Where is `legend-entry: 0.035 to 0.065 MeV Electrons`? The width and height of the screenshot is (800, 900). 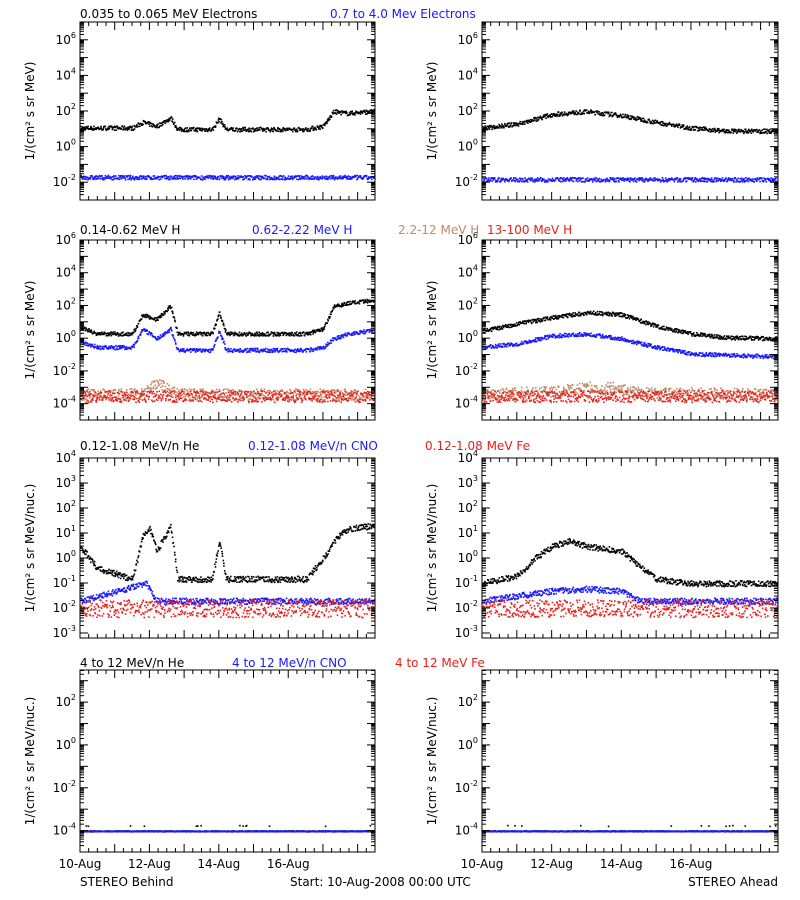 legend-entry: 0.035 to 0.065 MeV Electrons is located at coordinates (168, 14).